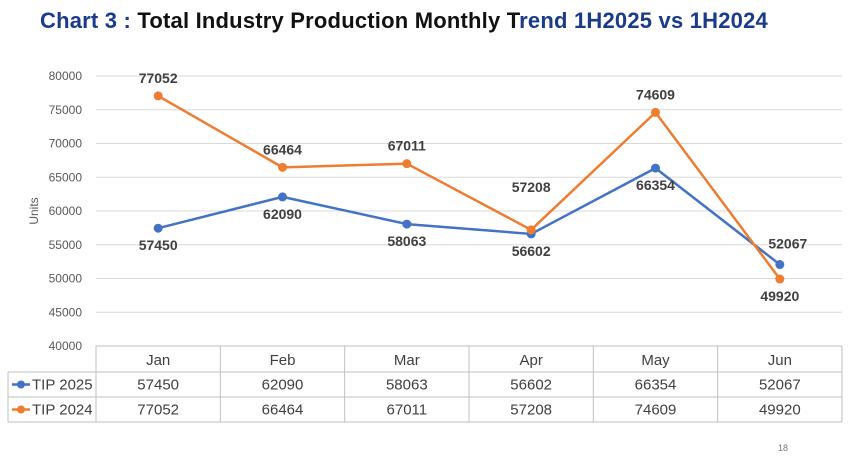 The height and width of the screenshot is (461, 850). Describe the element at coordinates (782, 448) in the screenshot. I see `page-number: 18` at that location.